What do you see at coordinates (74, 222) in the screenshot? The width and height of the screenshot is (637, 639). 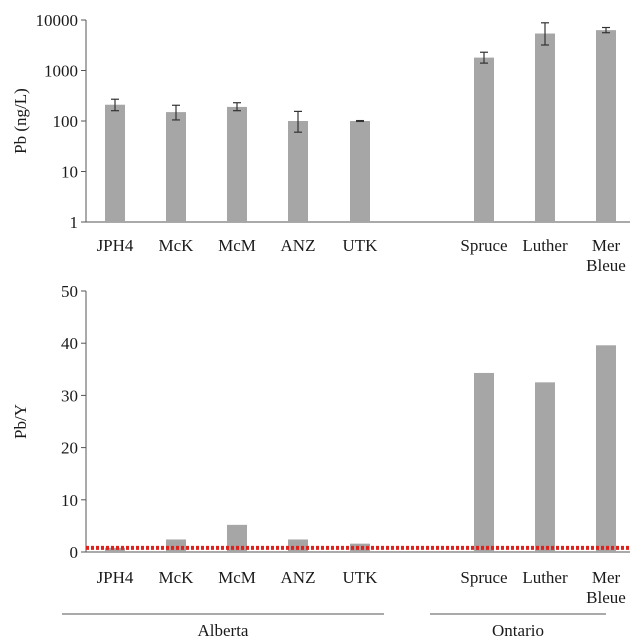 I see `y-tick-label: 1` at bounding box center [74, 222].